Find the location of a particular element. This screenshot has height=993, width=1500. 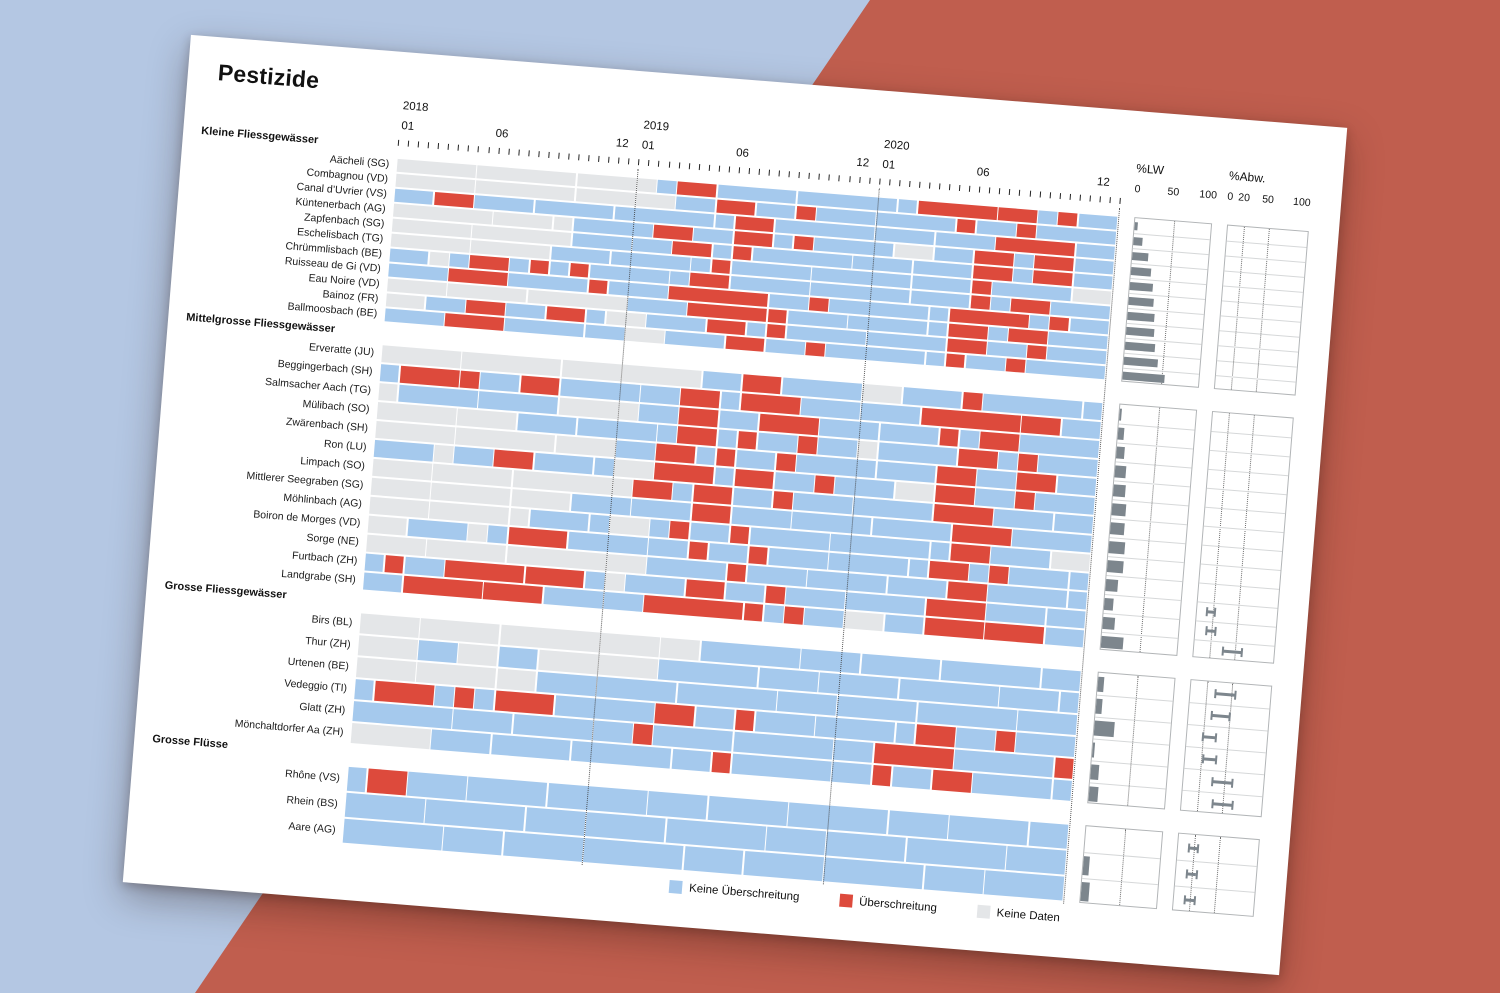

abw-mini-chart is located at coordinates (1215, 874).